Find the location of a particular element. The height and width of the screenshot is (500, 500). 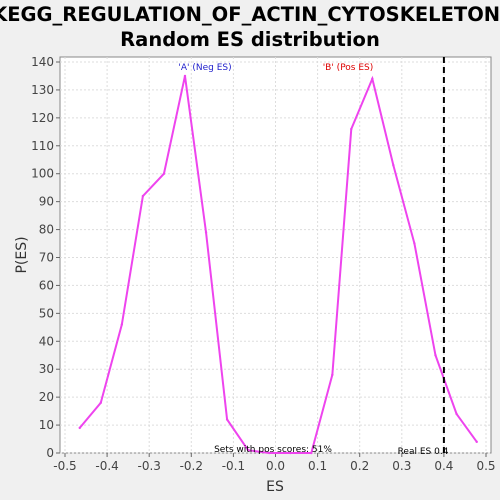

x-tick-label: -0.3 is located at coordinates (148, 466).